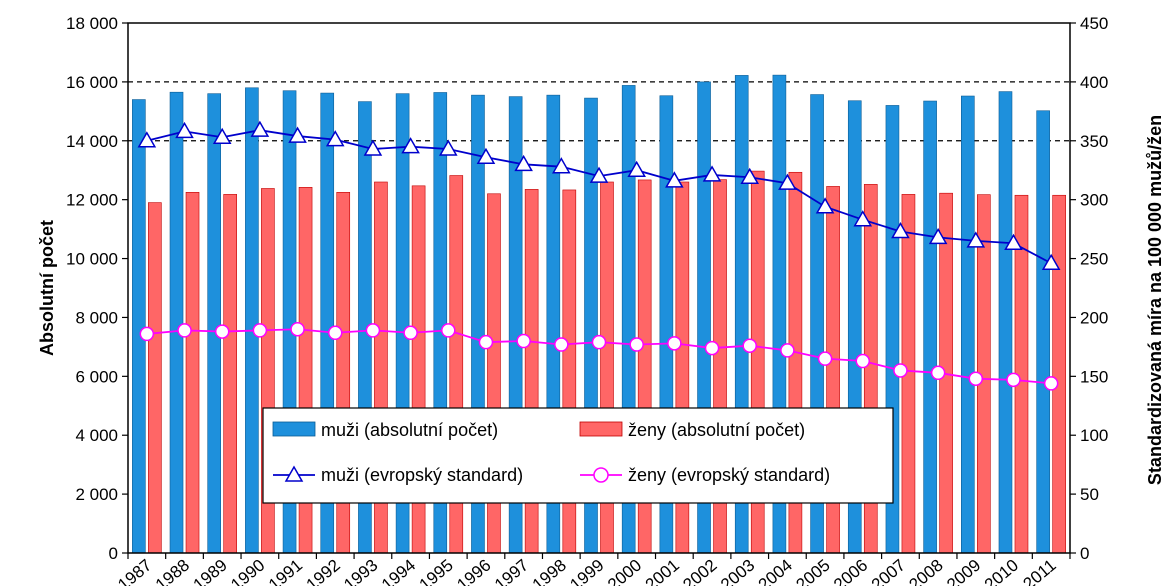 The height and width of the screenshot is (586, 1175). What do you see at coordinates (473, 571) in the screenshot?
I see `x-tick-label: 1996` at bounding box center [473, 571].